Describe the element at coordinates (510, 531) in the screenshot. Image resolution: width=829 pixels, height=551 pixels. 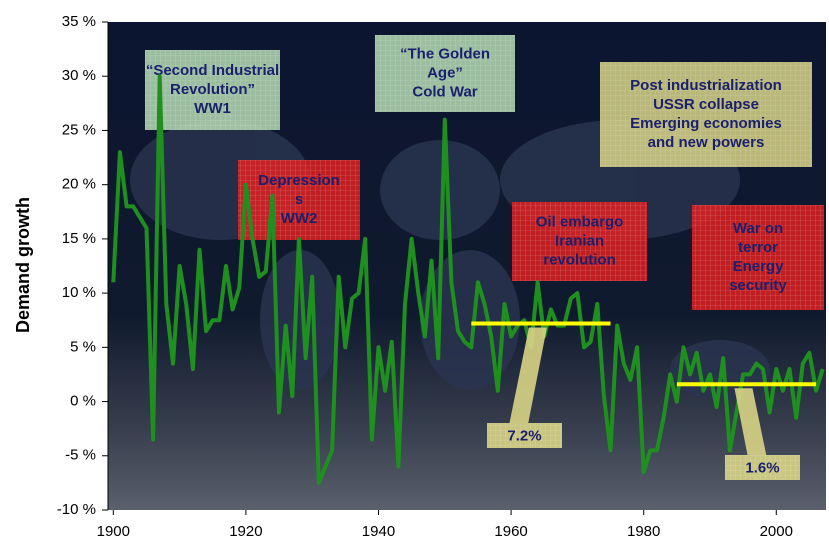
I see `x-tick-label: 1960` at that location.